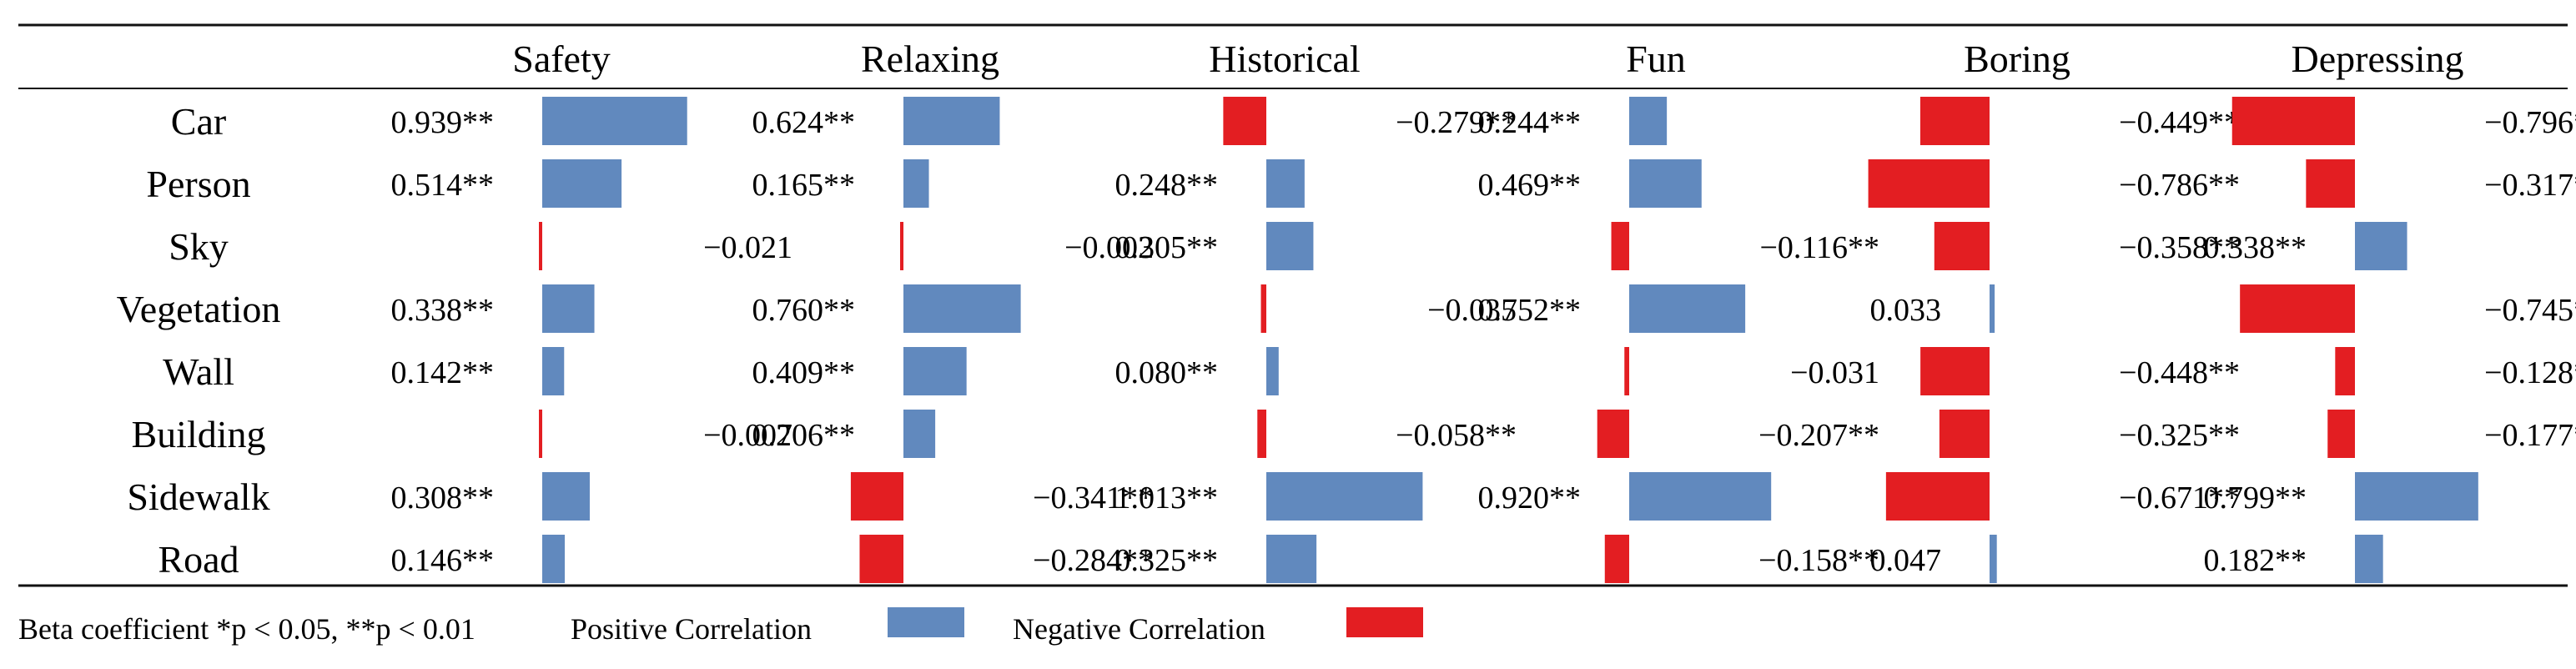 This screenshot has height=669, width=2576. Describe the element at coordinates (2378, 59) in the screenshot. I see `column-header-depressing: Depressing` at that location.